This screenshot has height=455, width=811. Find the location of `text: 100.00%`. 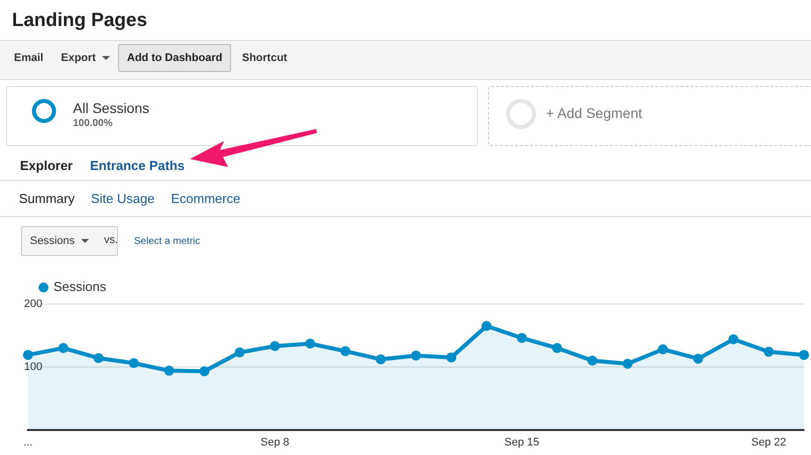

text: 100.00% is located at coordinates (92, 123).